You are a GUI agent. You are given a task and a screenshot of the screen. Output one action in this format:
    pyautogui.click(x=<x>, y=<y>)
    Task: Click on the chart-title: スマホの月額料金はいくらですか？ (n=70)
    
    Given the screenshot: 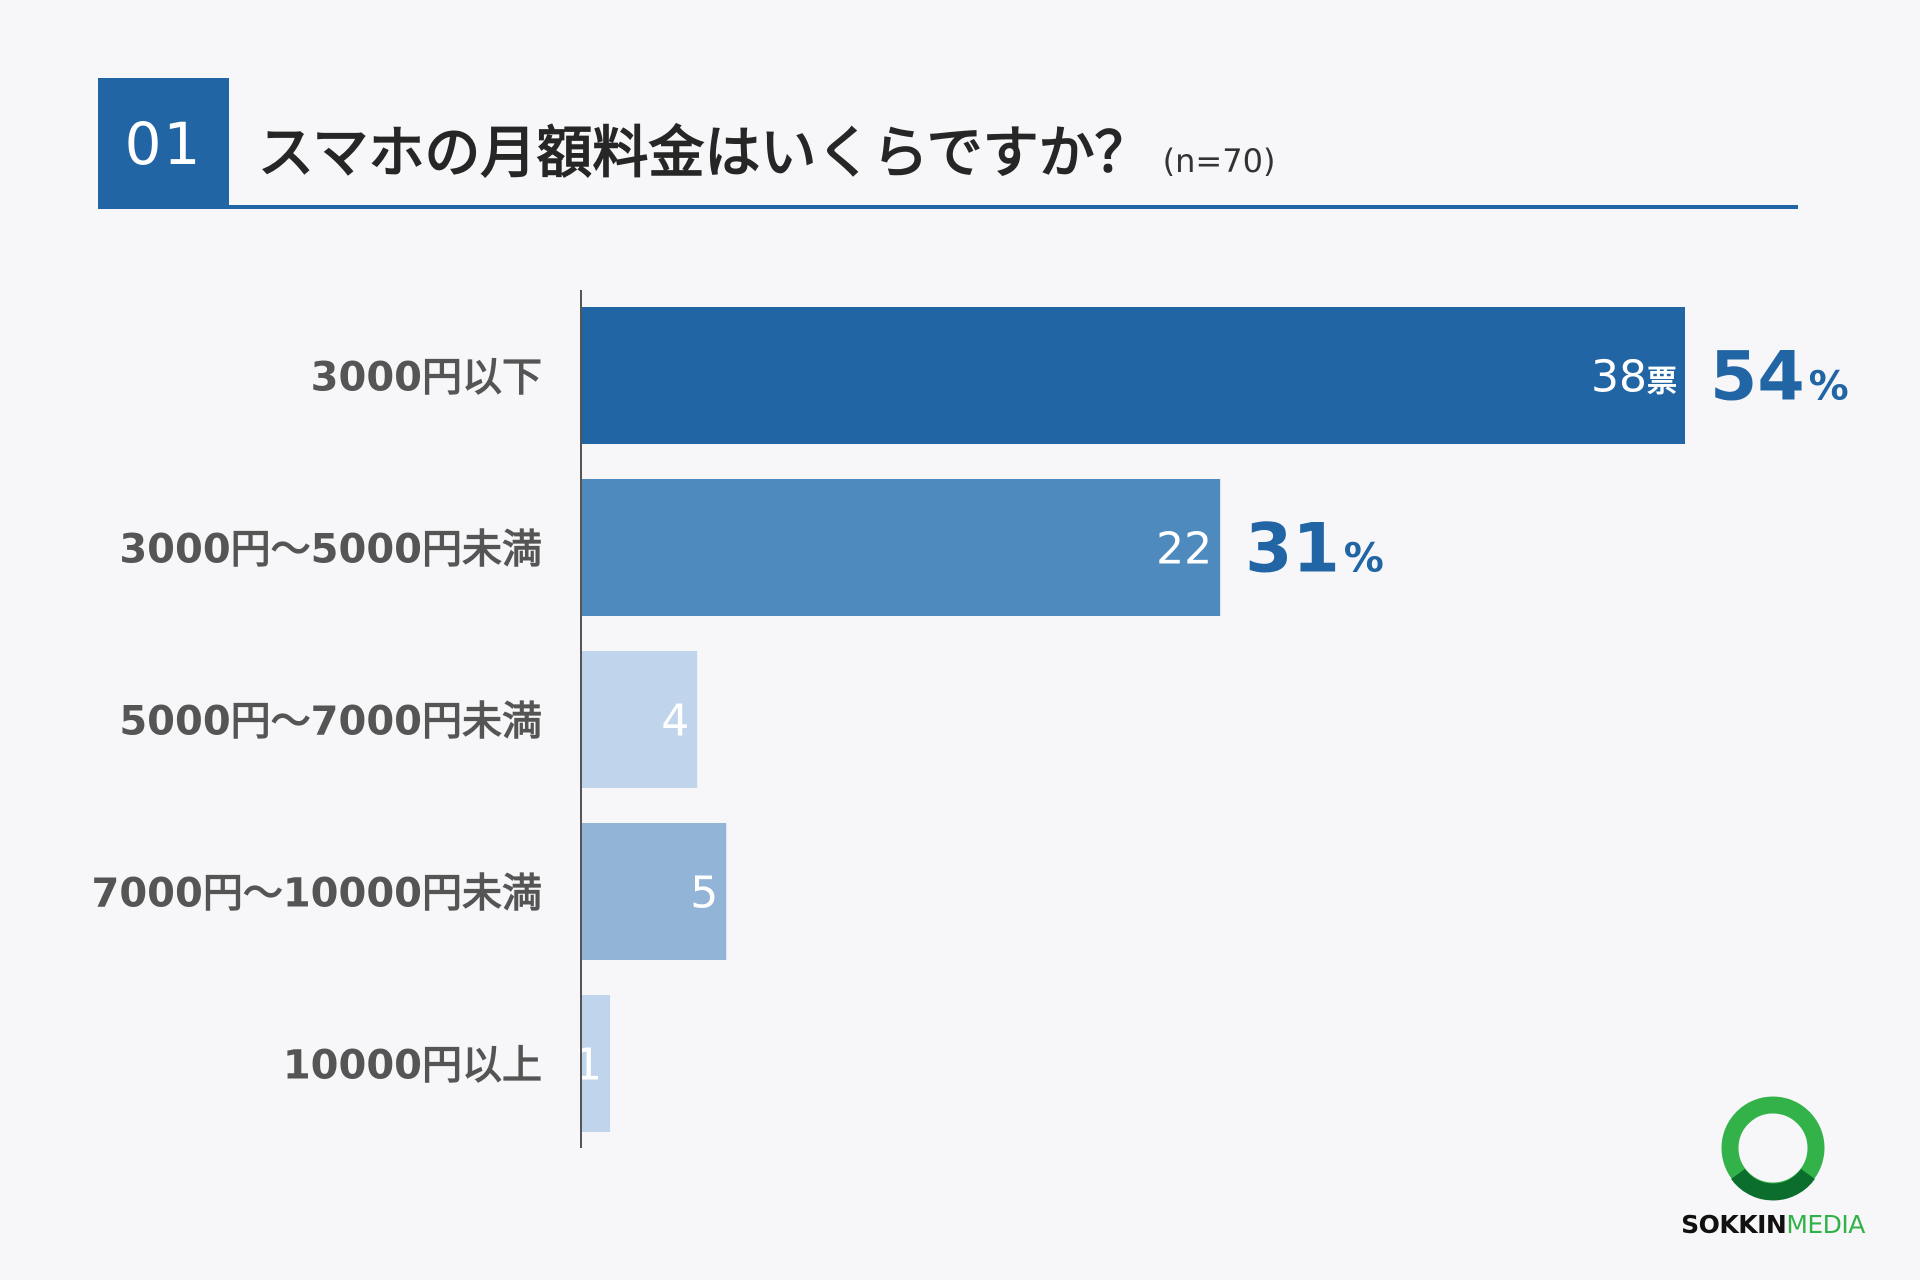 What is the action you would take?
    pyautogui.click(x=766, y=148)
    